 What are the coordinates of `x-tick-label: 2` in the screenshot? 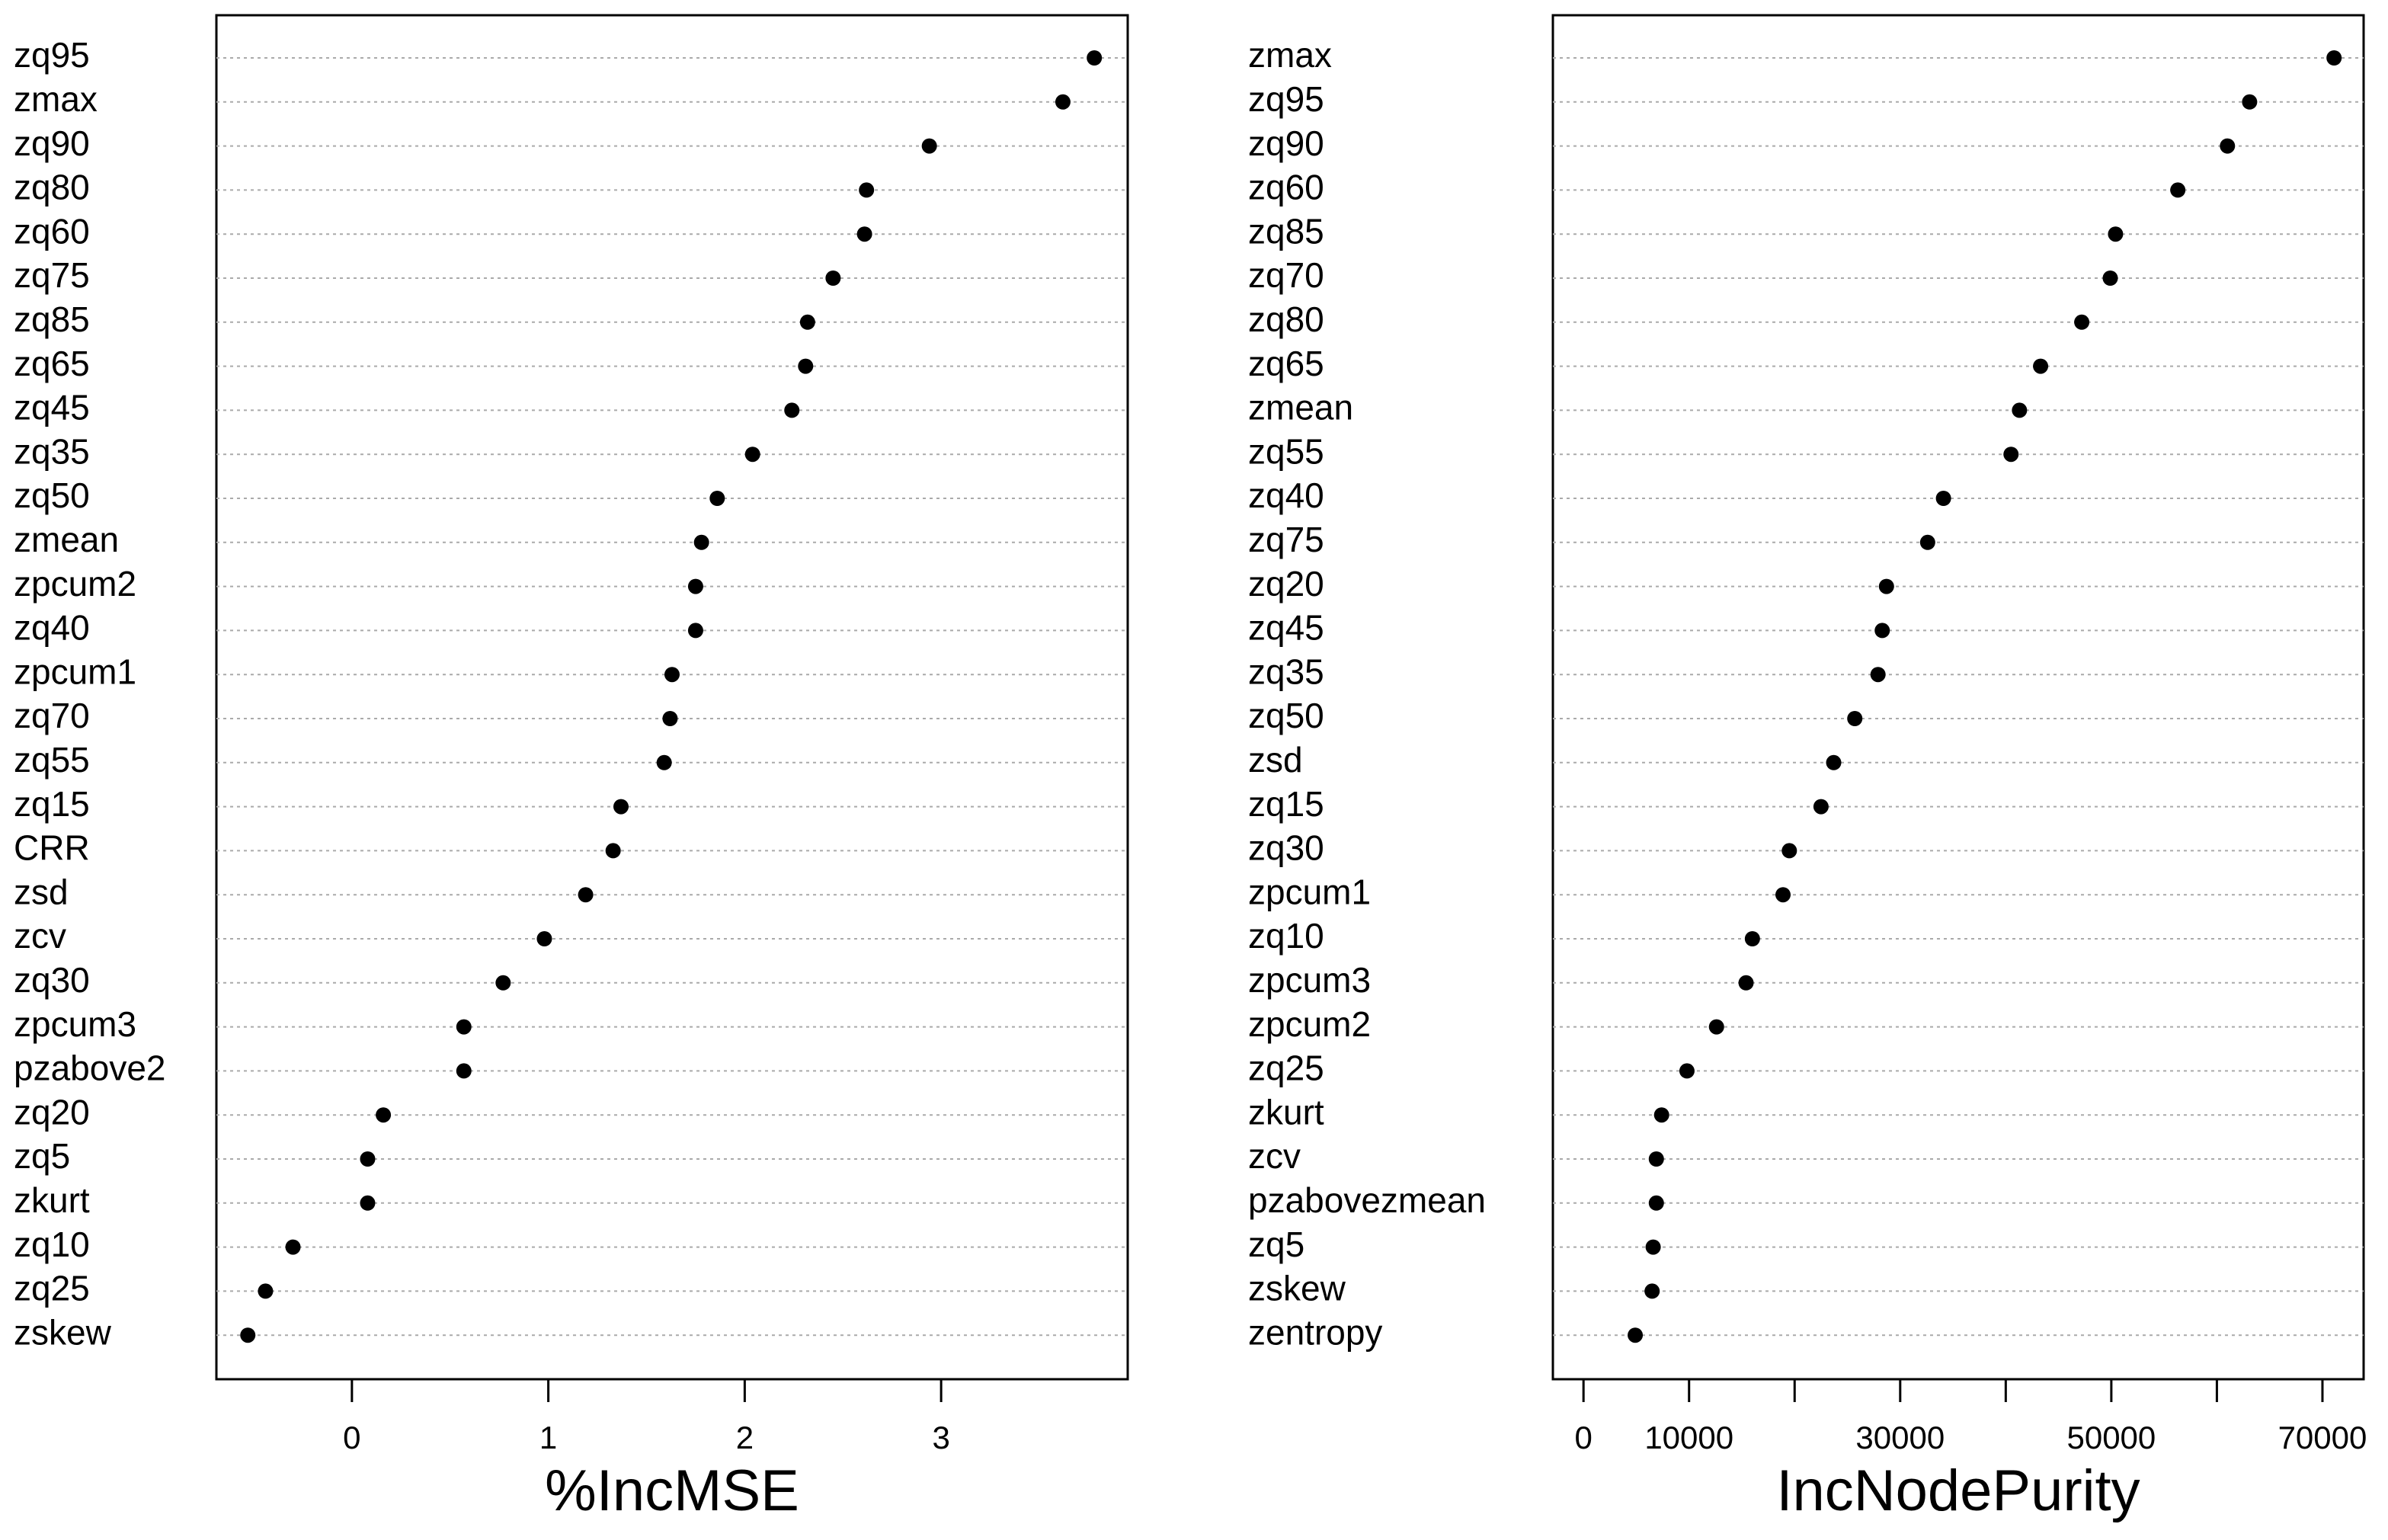 It's located at (745, 1437).